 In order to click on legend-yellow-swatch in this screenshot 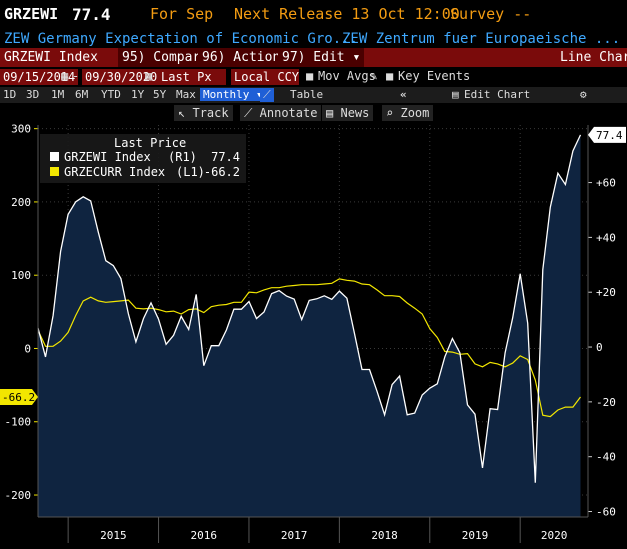, I will do `click(54, 171)`.